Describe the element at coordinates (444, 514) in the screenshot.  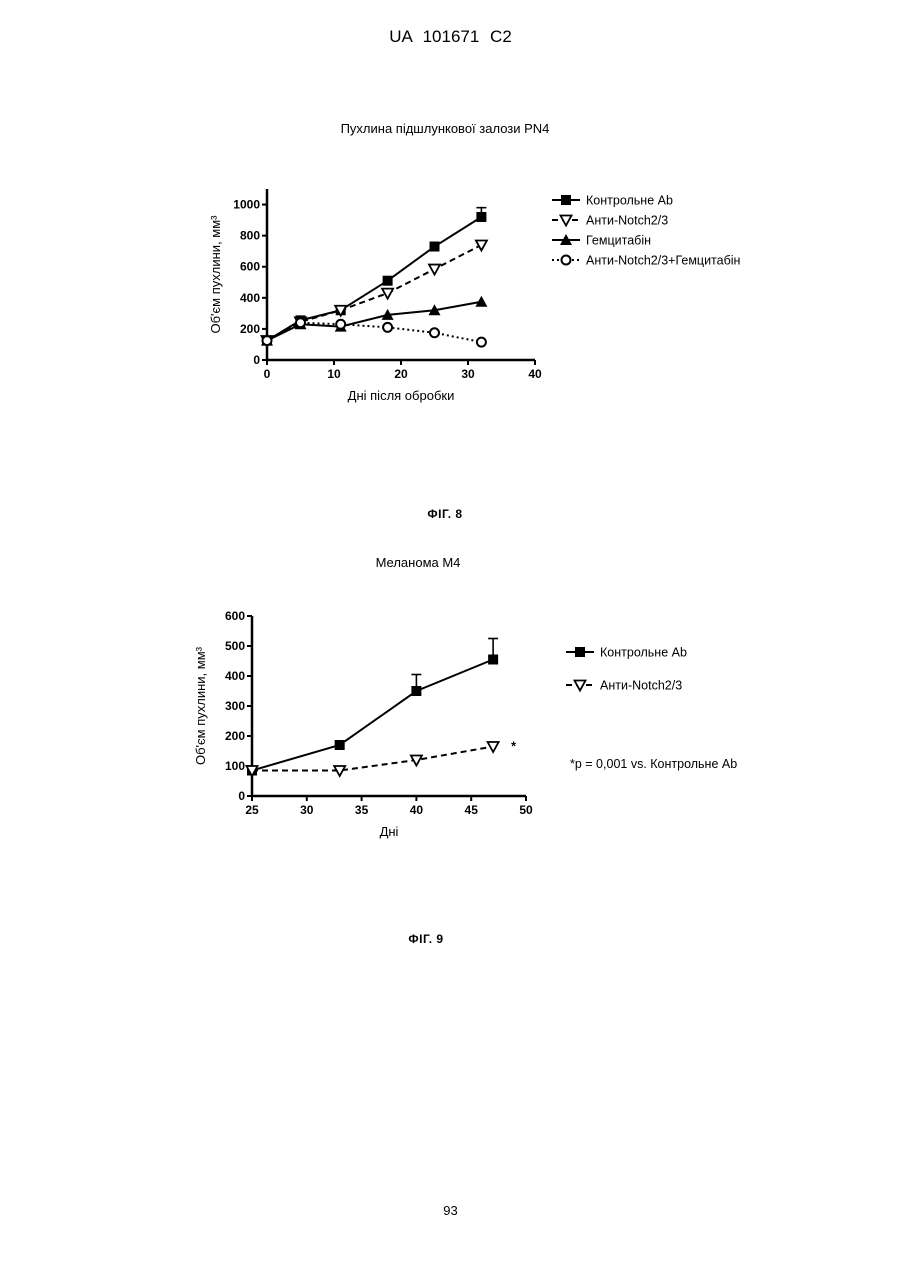
I see `figure-label: ФІГ. 8` at that location.